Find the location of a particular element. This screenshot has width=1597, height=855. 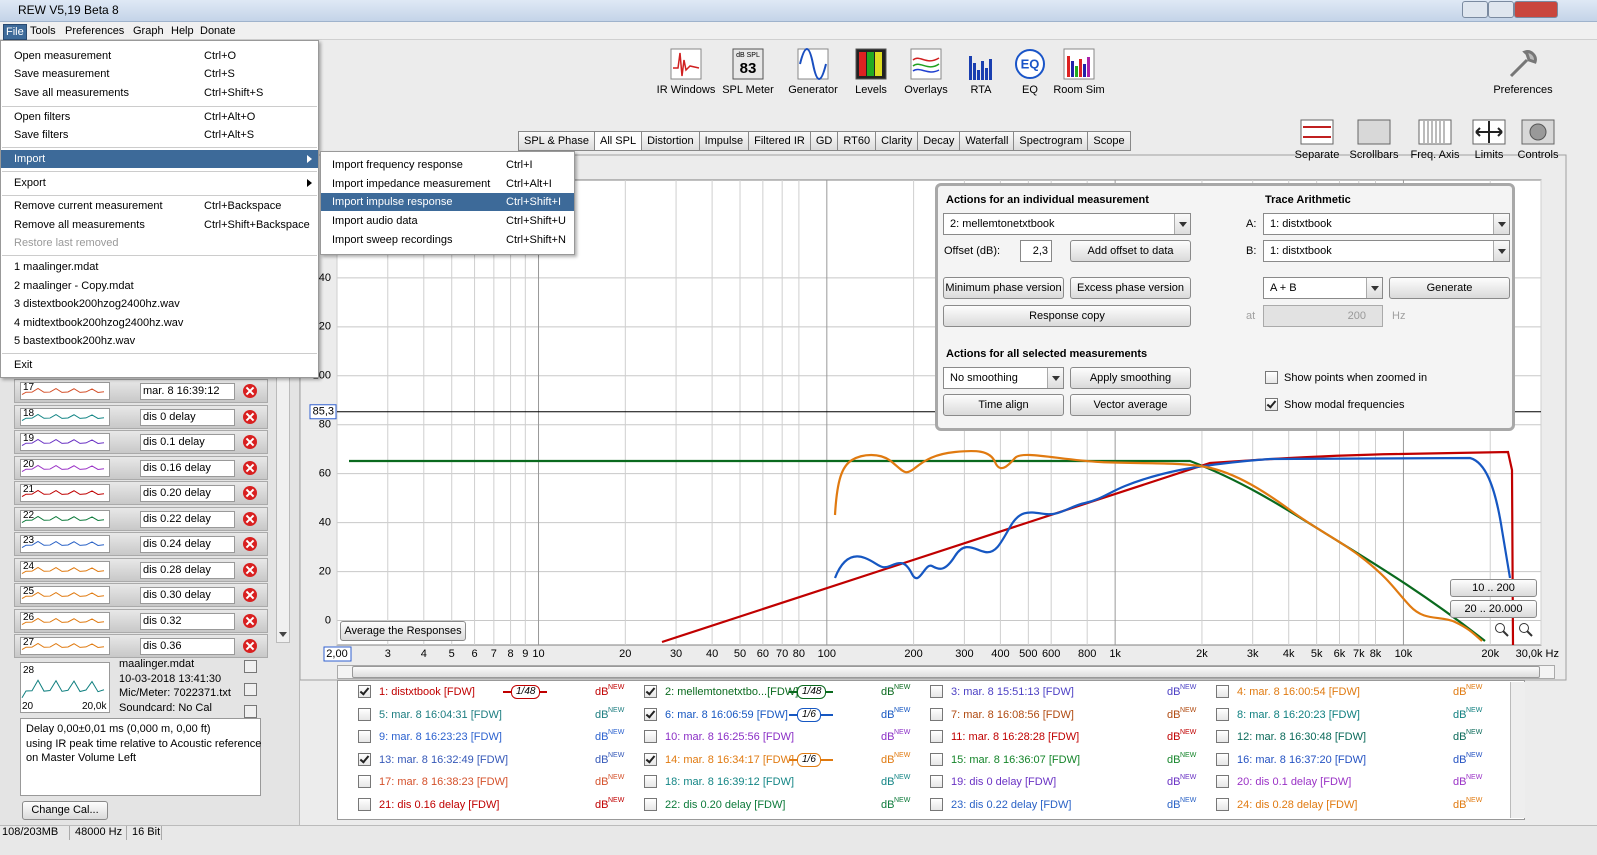

graph-tab: GD is located at coordinates (824, 141).